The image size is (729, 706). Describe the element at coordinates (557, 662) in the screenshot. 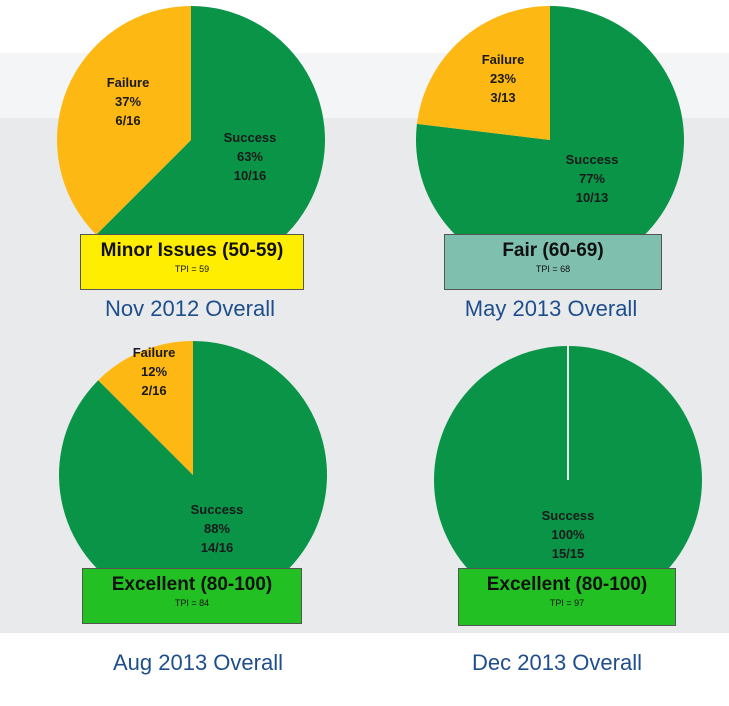

I see `chart-caption: Dec 2013 Overall` at that location.